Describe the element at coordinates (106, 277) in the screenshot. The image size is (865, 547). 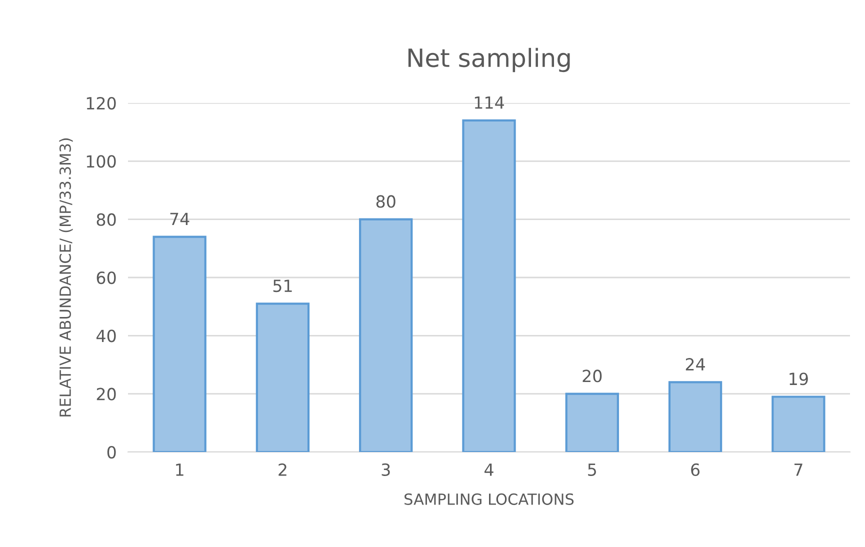
I see `y-tick-label: 60` at that location.